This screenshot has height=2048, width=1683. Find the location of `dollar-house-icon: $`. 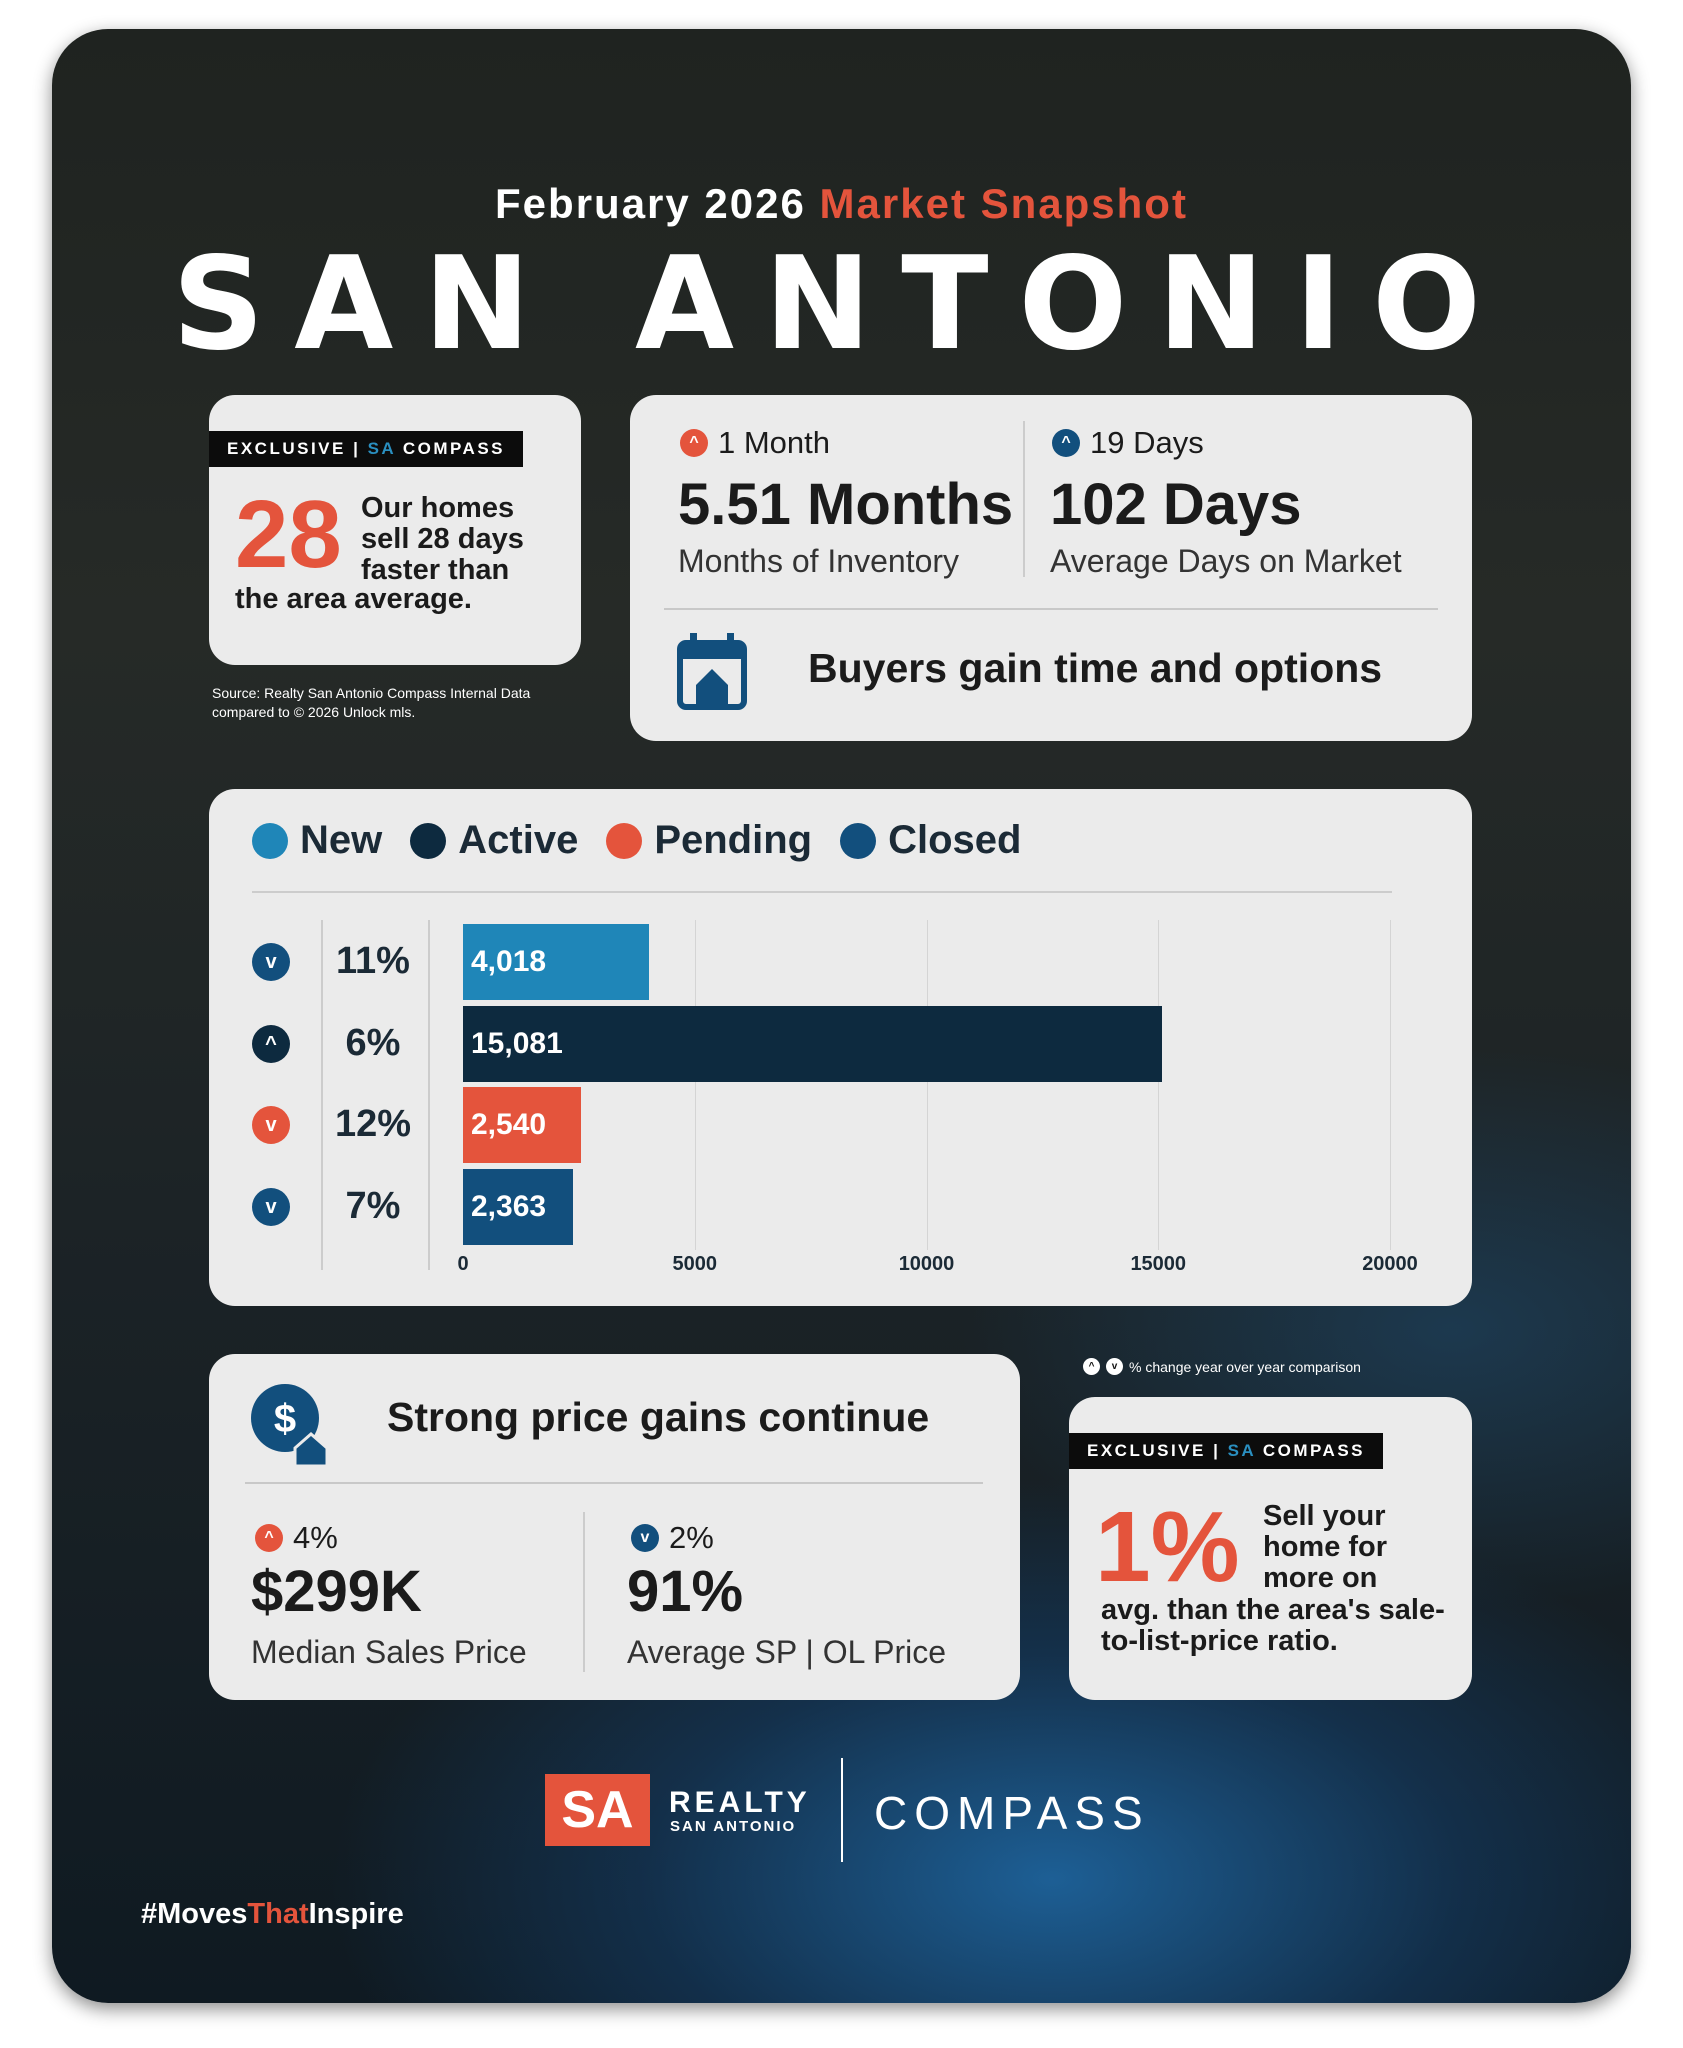

dollar-house-icon: $ is located at coordinates (290, 1426).